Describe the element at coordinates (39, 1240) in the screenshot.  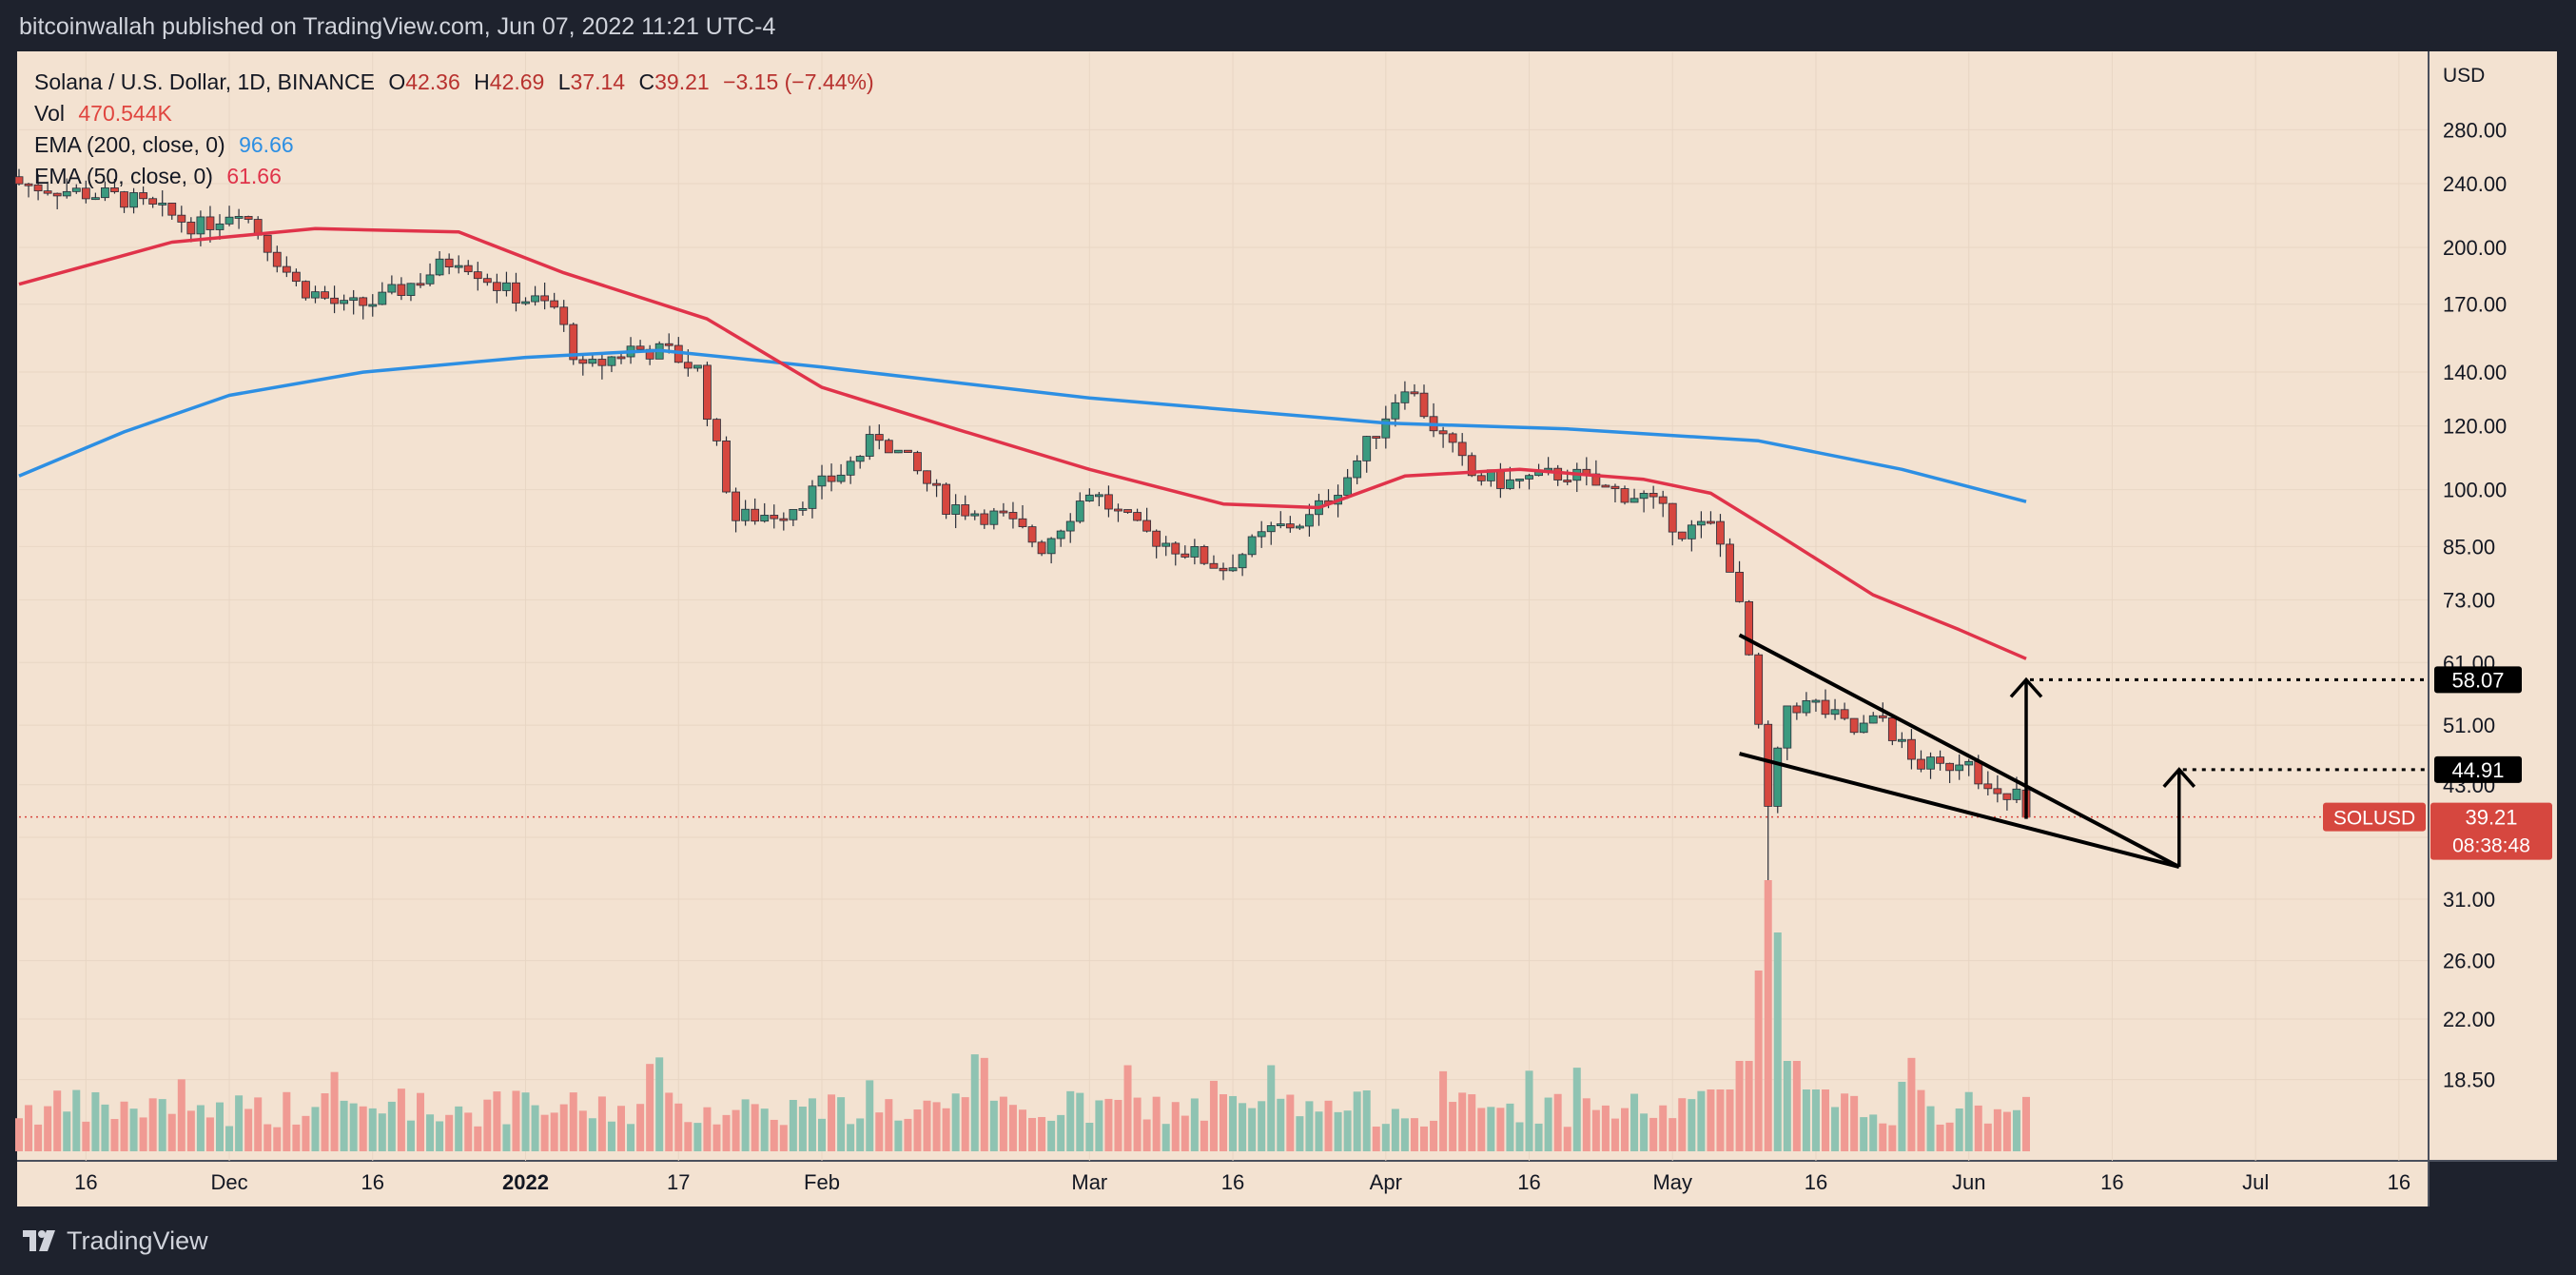
I see `tradingview-logo-icon` at that location.